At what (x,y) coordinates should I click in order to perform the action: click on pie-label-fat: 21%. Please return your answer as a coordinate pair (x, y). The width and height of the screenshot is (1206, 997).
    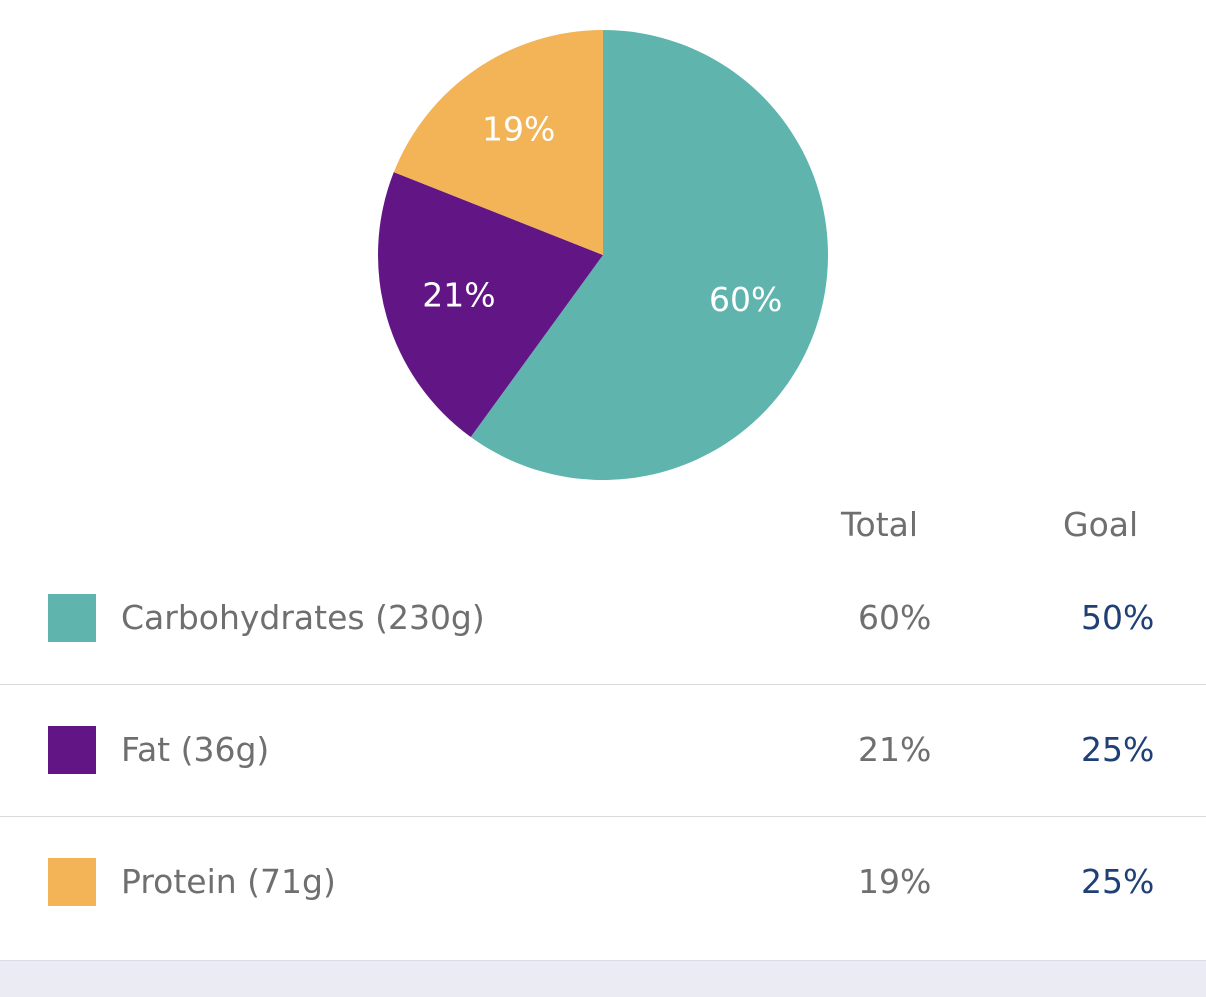
    Looking at the image, I should click on (458, 294).